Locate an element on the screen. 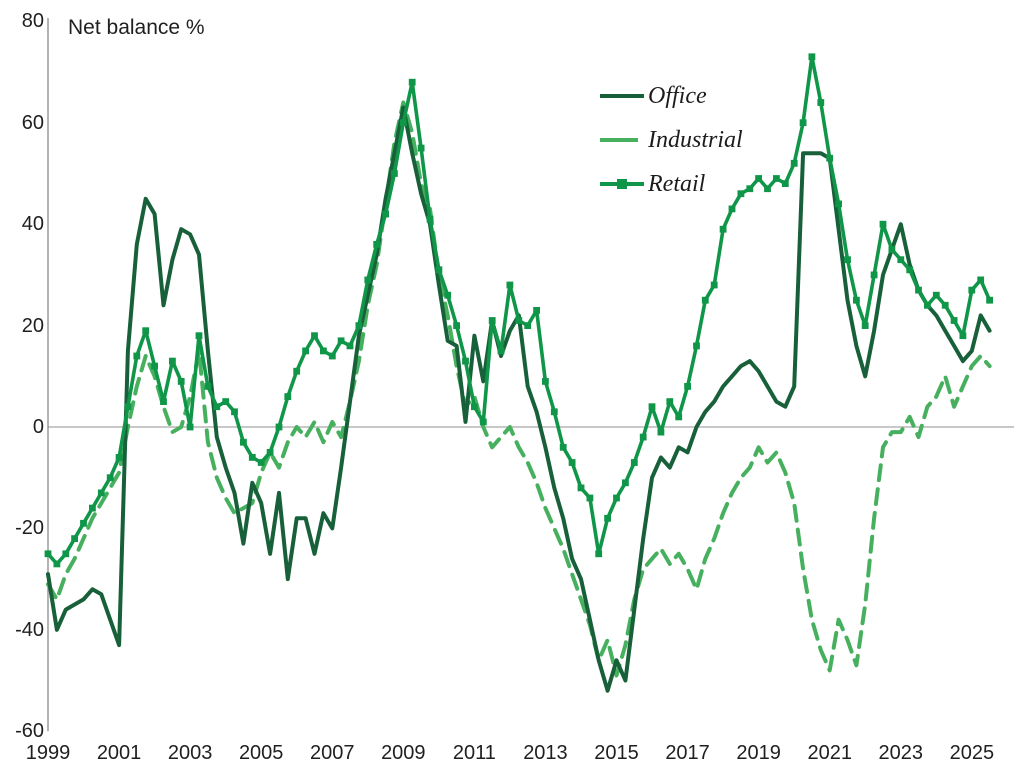  x-tick-label: 2009 is located at coordinates (403, 753).